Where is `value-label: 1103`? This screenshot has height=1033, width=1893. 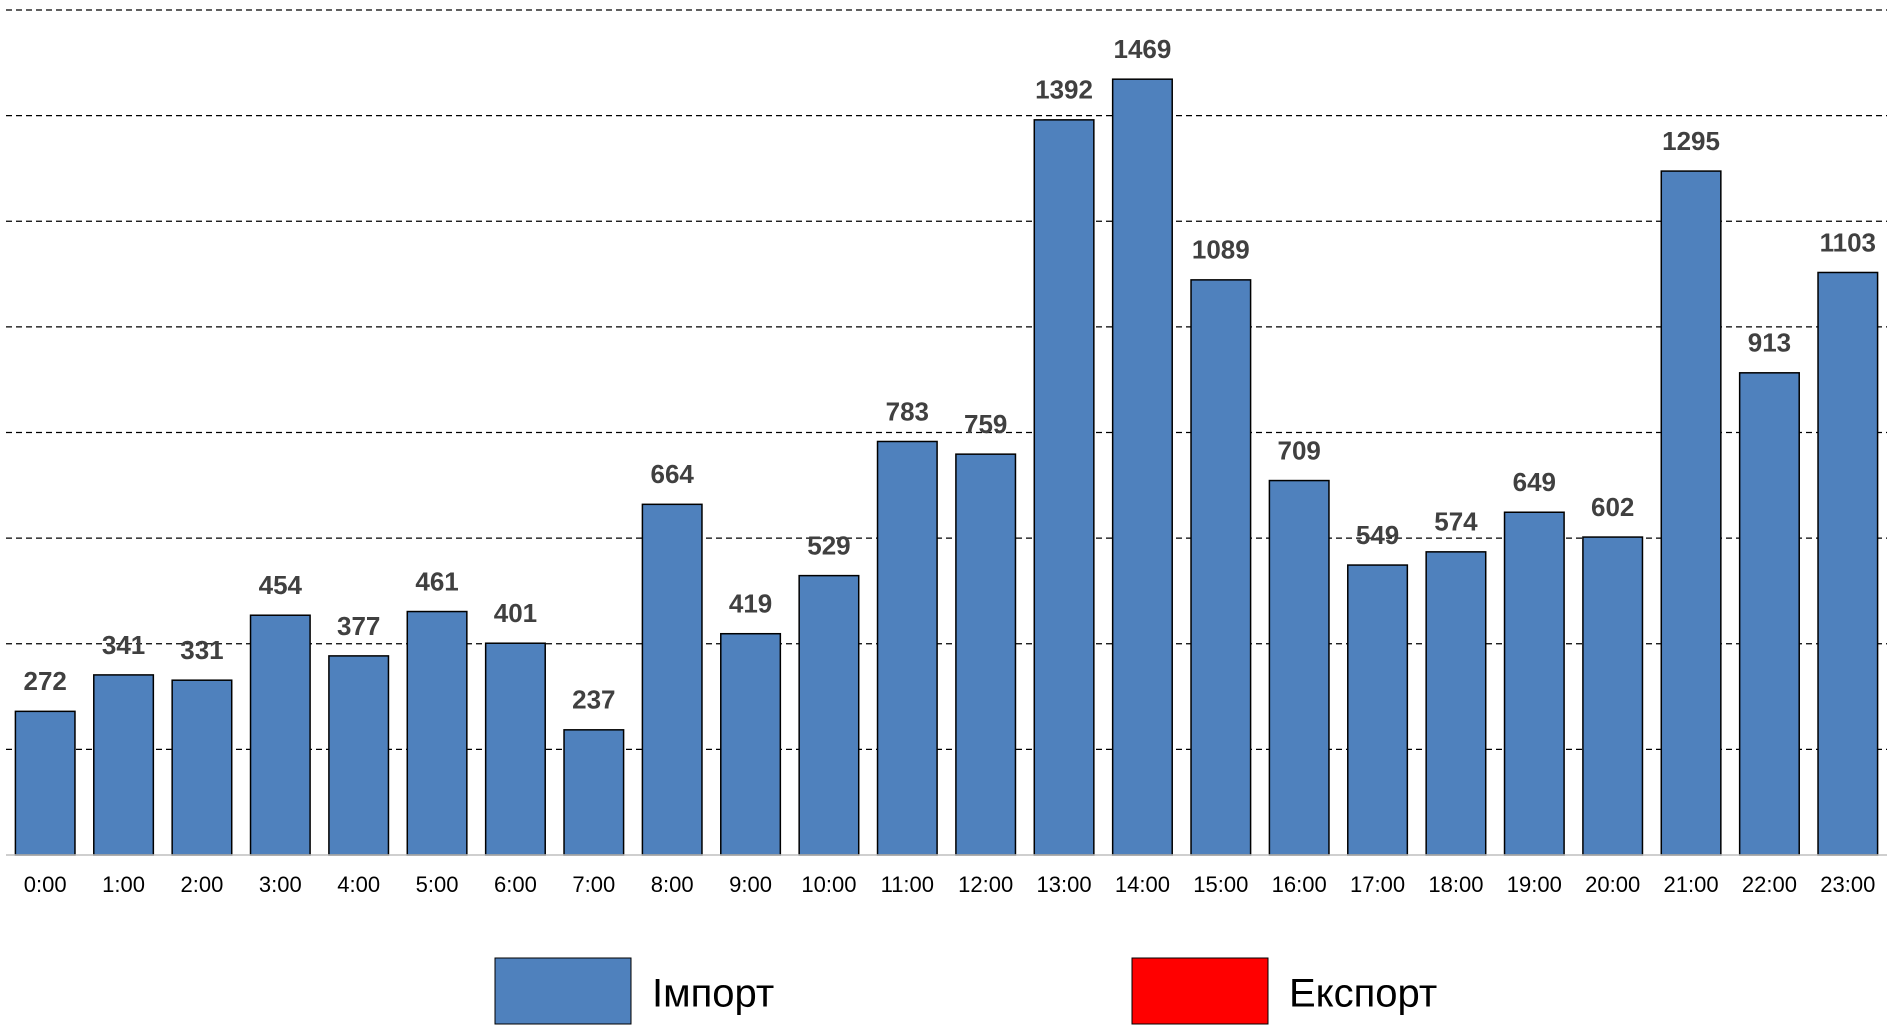
value-label: 1103 is located at coordinates (1848, 242).